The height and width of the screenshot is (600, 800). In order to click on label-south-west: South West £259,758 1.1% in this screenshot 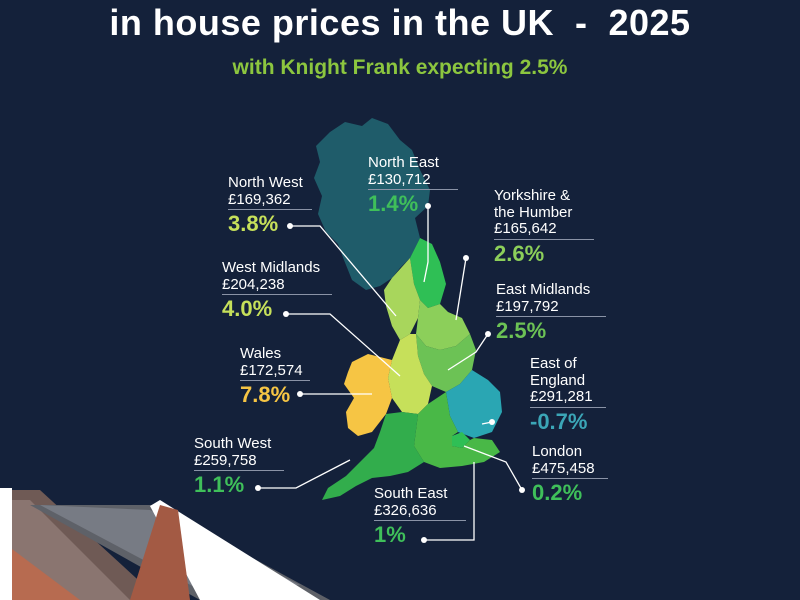, I will do `click(239, 466)`.